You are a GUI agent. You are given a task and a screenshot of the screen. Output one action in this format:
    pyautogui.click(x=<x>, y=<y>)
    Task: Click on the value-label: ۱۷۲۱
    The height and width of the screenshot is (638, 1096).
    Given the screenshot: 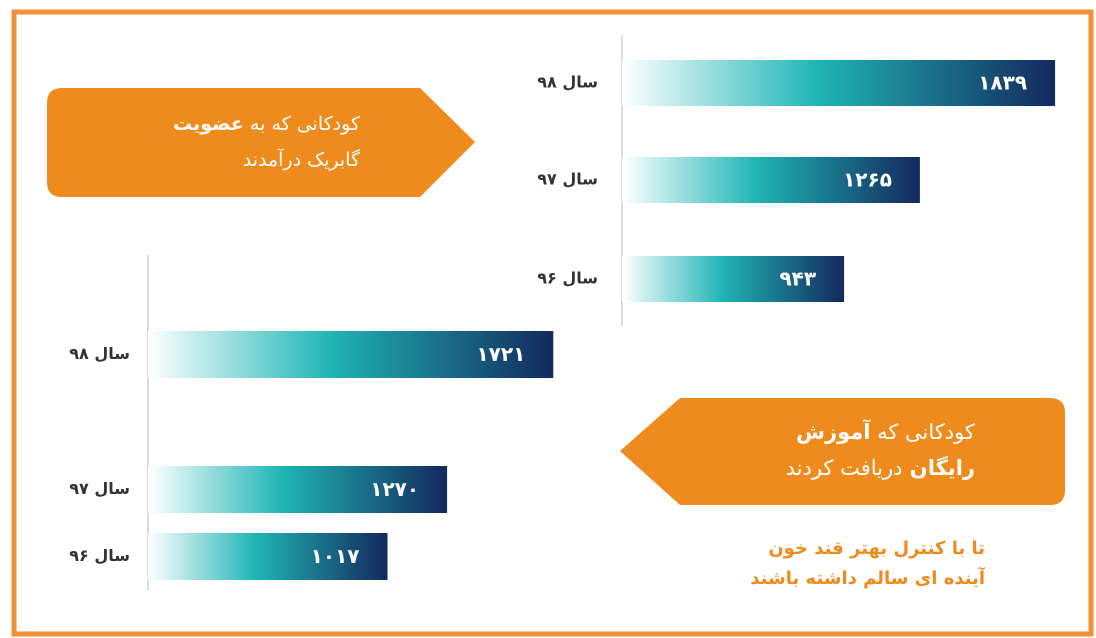 What is the action you would take?
    pyautogui.click(x=500, y=354)
    